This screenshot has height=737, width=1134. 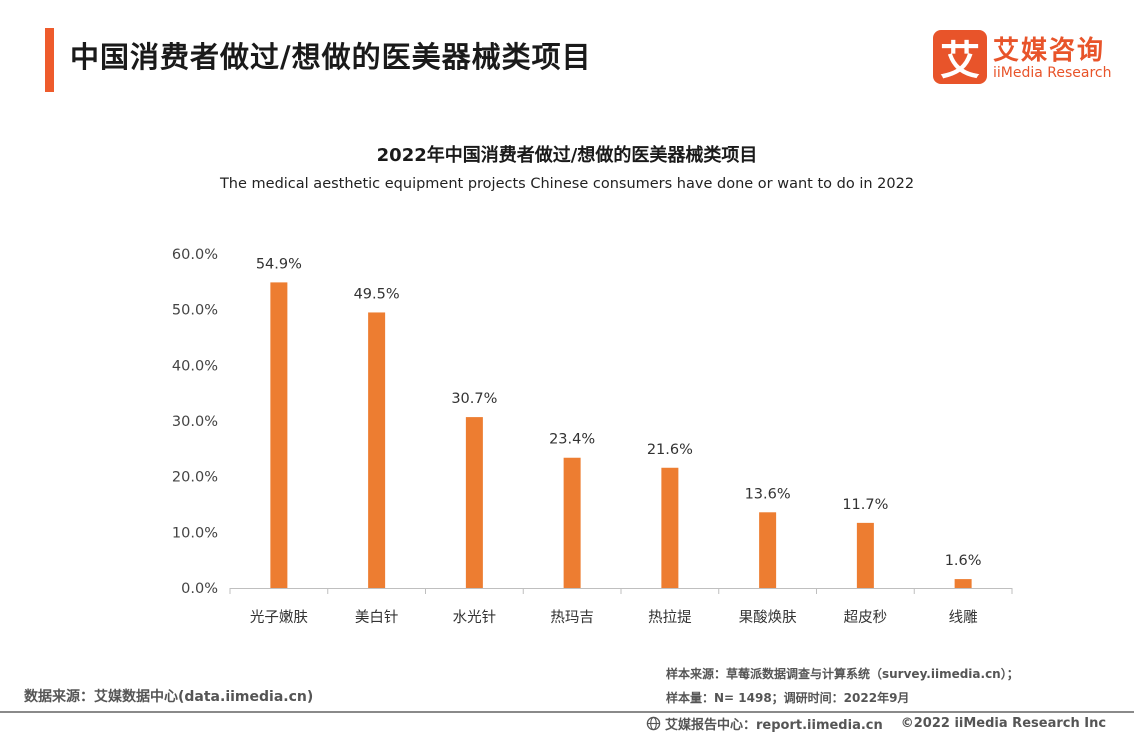 What do you see at coordinates (474, 399) in the screenshot?
I see `data-label: 30.7%` at bounding box center [474, 399].